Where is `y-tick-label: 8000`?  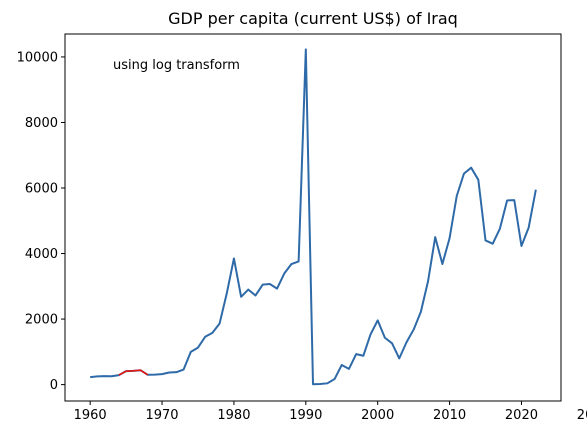
y-tick-label: 8000 is located at coordinates (41, 123).